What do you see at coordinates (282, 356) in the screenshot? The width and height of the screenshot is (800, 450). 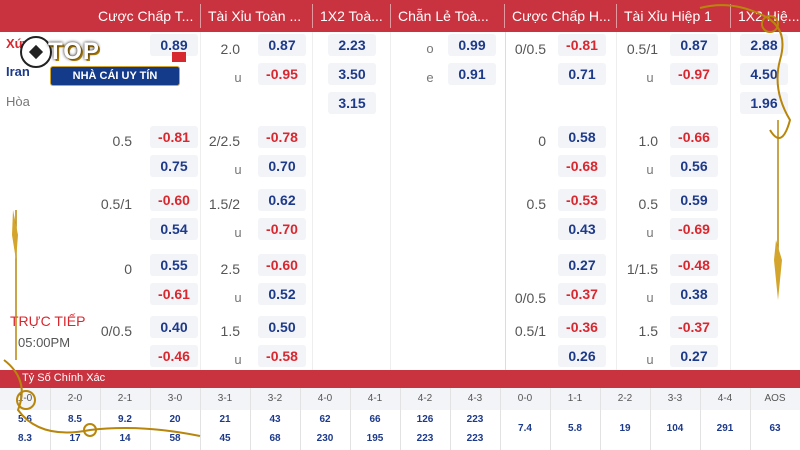 I see `ou-under-odd: -0.58` at bounding box center [282, 356].